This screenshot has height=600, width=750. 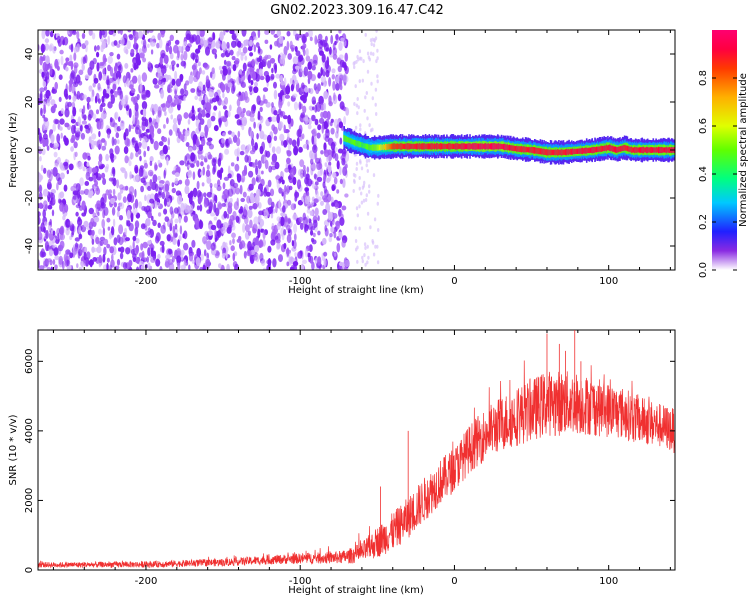 I want to click on snr-xtick-label: -100, so click(x=300, y=581).